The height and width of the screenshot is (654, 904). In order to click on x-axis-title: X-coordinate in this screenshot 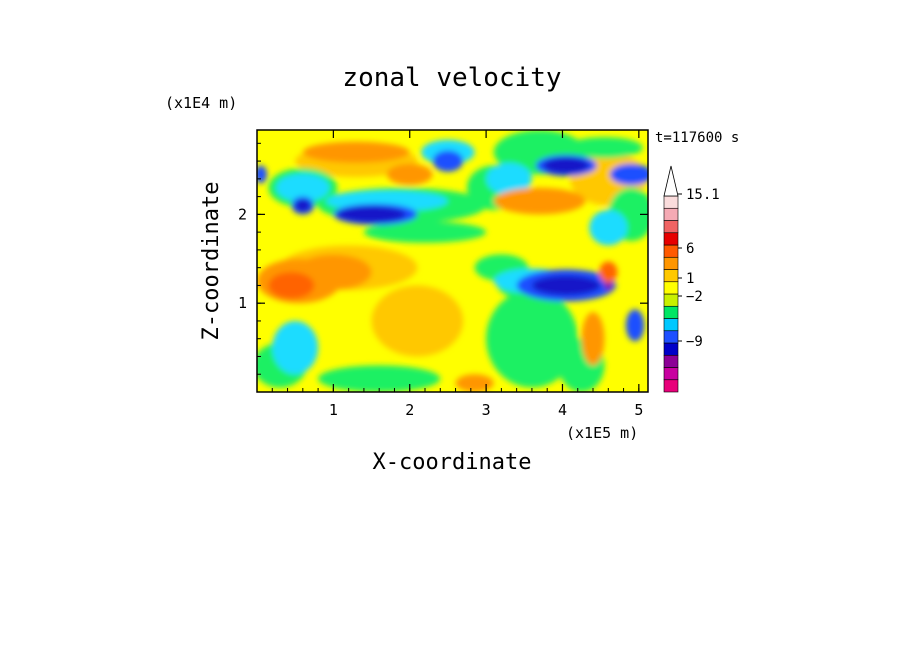, I will do `click(452, 462)`.